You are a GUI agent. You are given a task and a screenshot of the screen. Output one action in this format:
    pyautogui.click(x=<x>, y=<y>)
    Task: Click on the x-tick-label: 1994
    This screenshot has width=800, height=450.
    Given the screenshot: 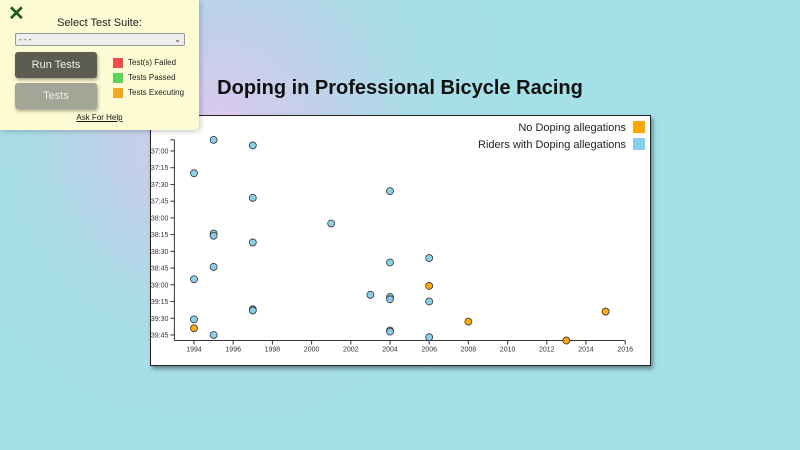 What is the action you would take?
    pyautogui.click(x=194, y=350)
    